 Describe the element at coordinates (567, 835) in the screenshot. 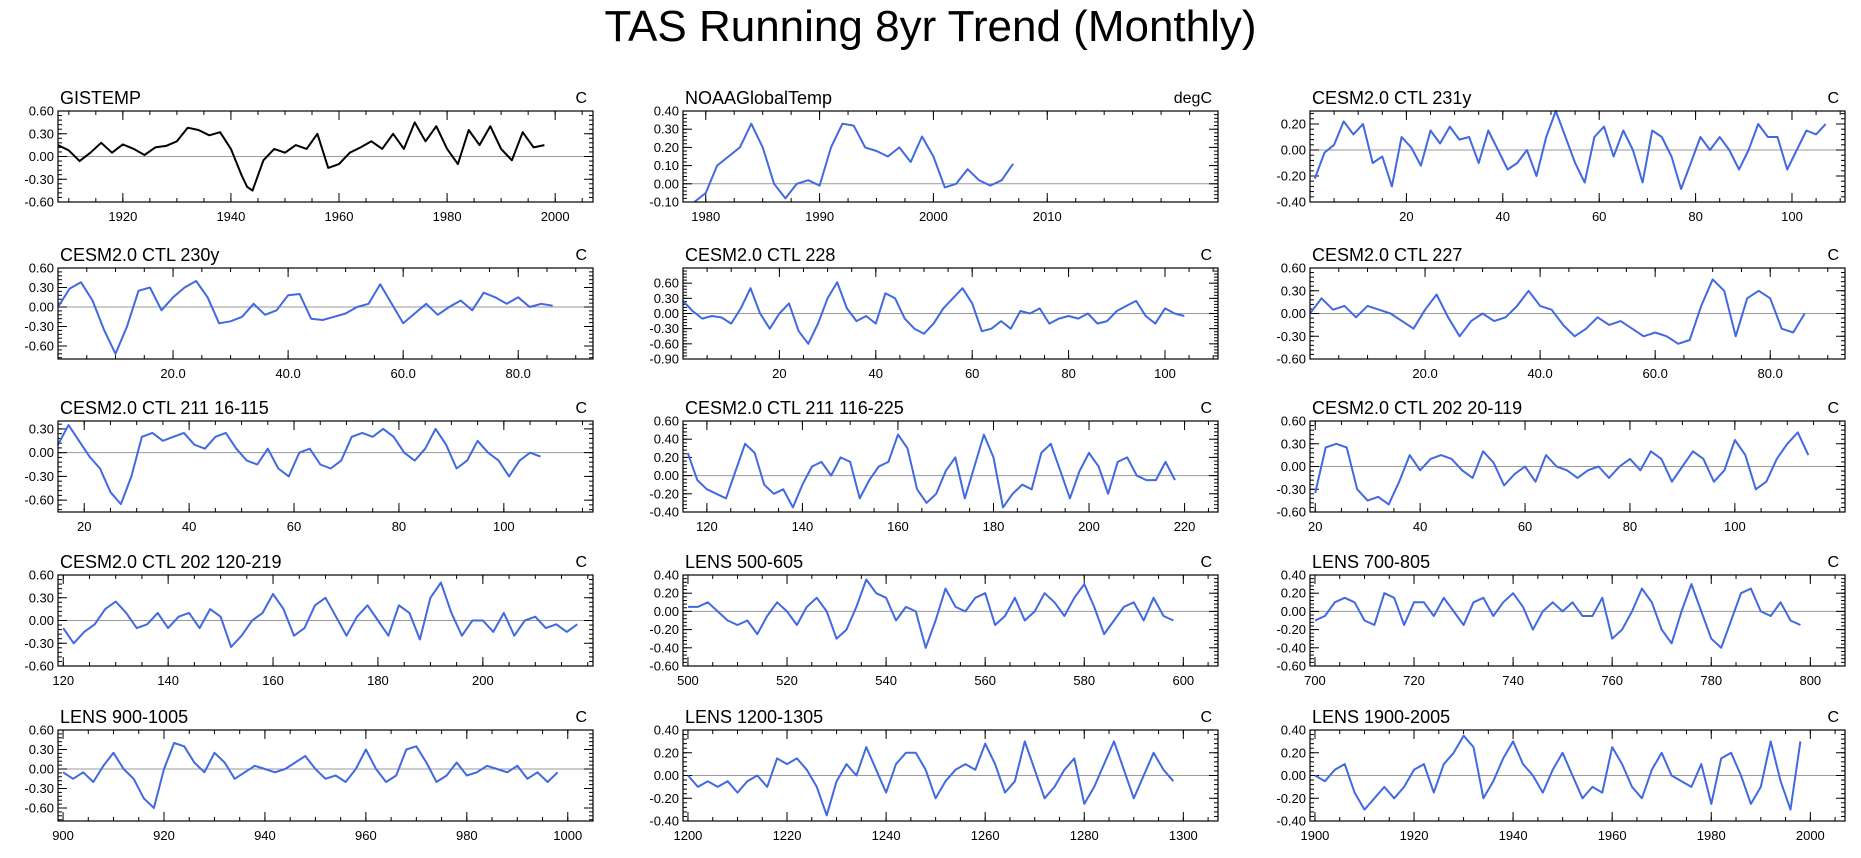

I see `x-tick-label: 1000` at that location.